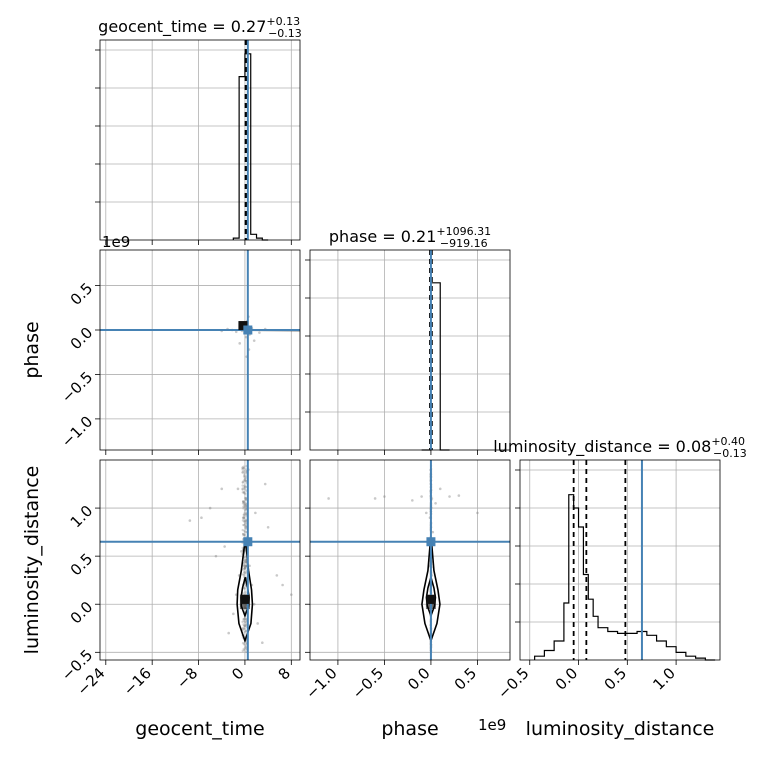 This screenshot has height=760, width=760. I want to click on histogram-phase, so click(435, 366).